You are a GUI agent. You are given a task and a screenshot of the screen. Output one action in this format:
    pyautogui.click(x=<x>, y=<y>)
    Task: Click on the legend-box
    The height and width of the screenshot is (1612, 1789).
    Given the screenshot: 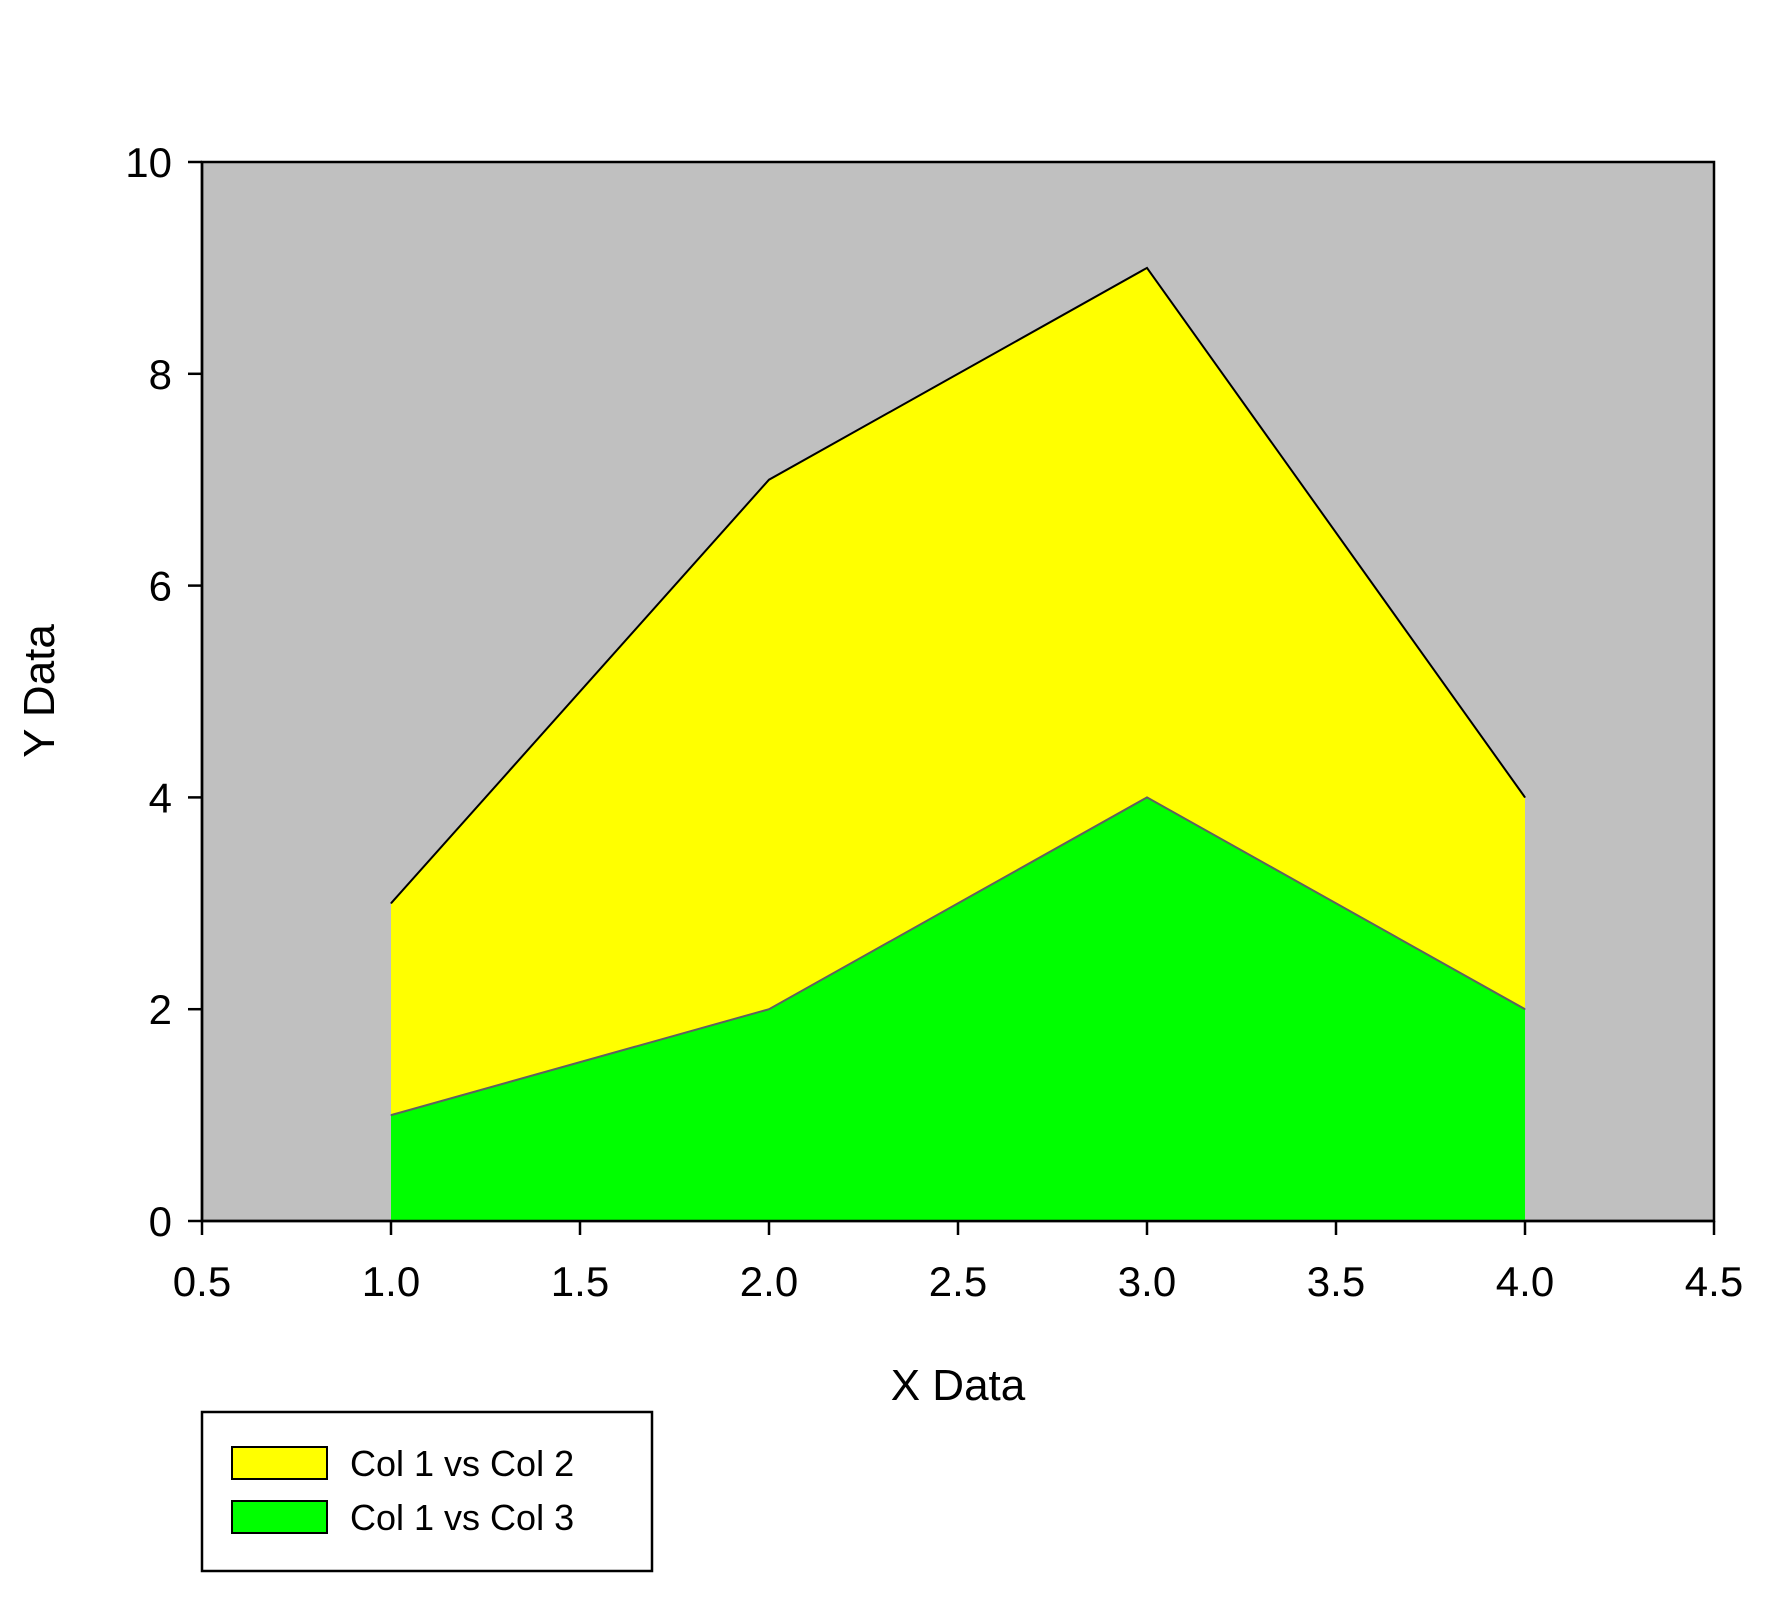 What is the action you would take?
    pyautogui.click(x=427, y=1491)
    